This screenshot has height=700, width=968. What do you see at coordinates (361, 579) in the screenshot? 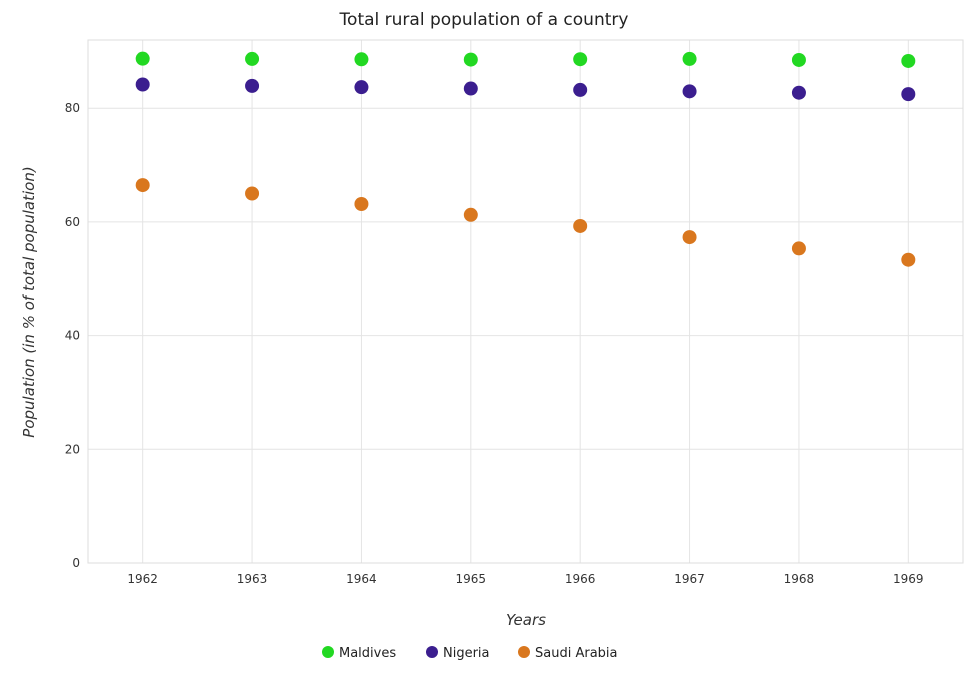
I see `x-tick-label: 1964` at bounding box center [361, 579].